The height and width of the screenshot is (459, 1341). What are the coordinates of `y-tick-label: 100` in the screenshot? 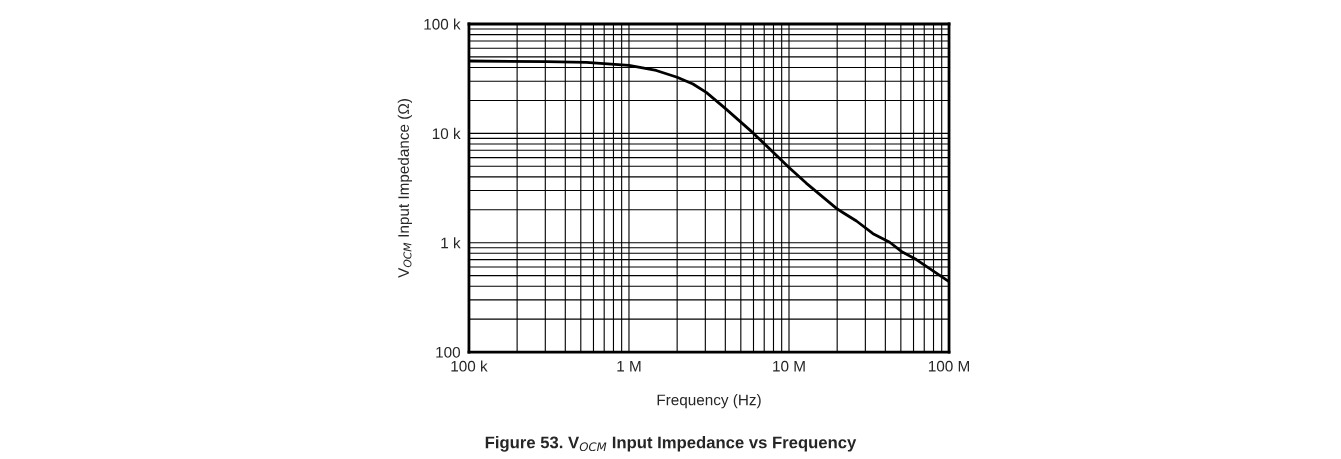 It's located at (448, 352).